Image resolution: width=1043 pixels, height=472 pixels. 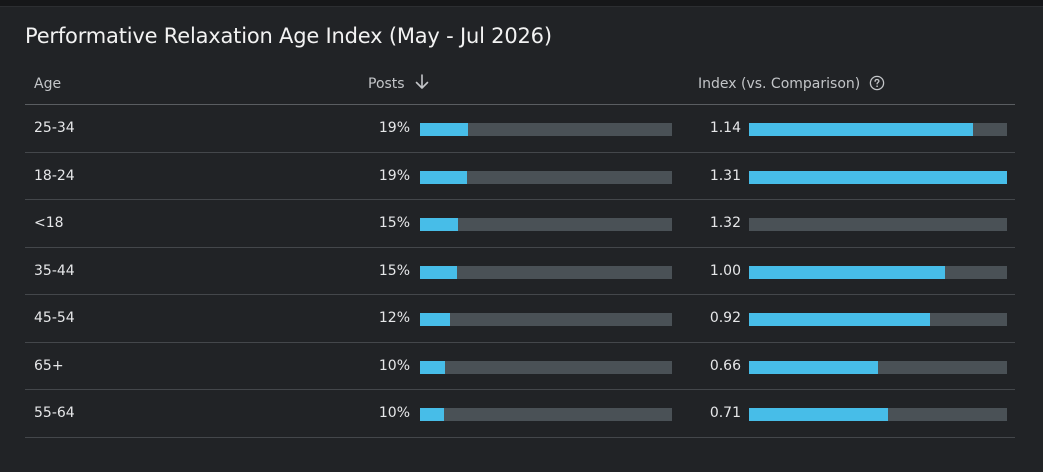 I want to click on column-header-index: Index (vs. Comparison), so click(x=791, y=86).